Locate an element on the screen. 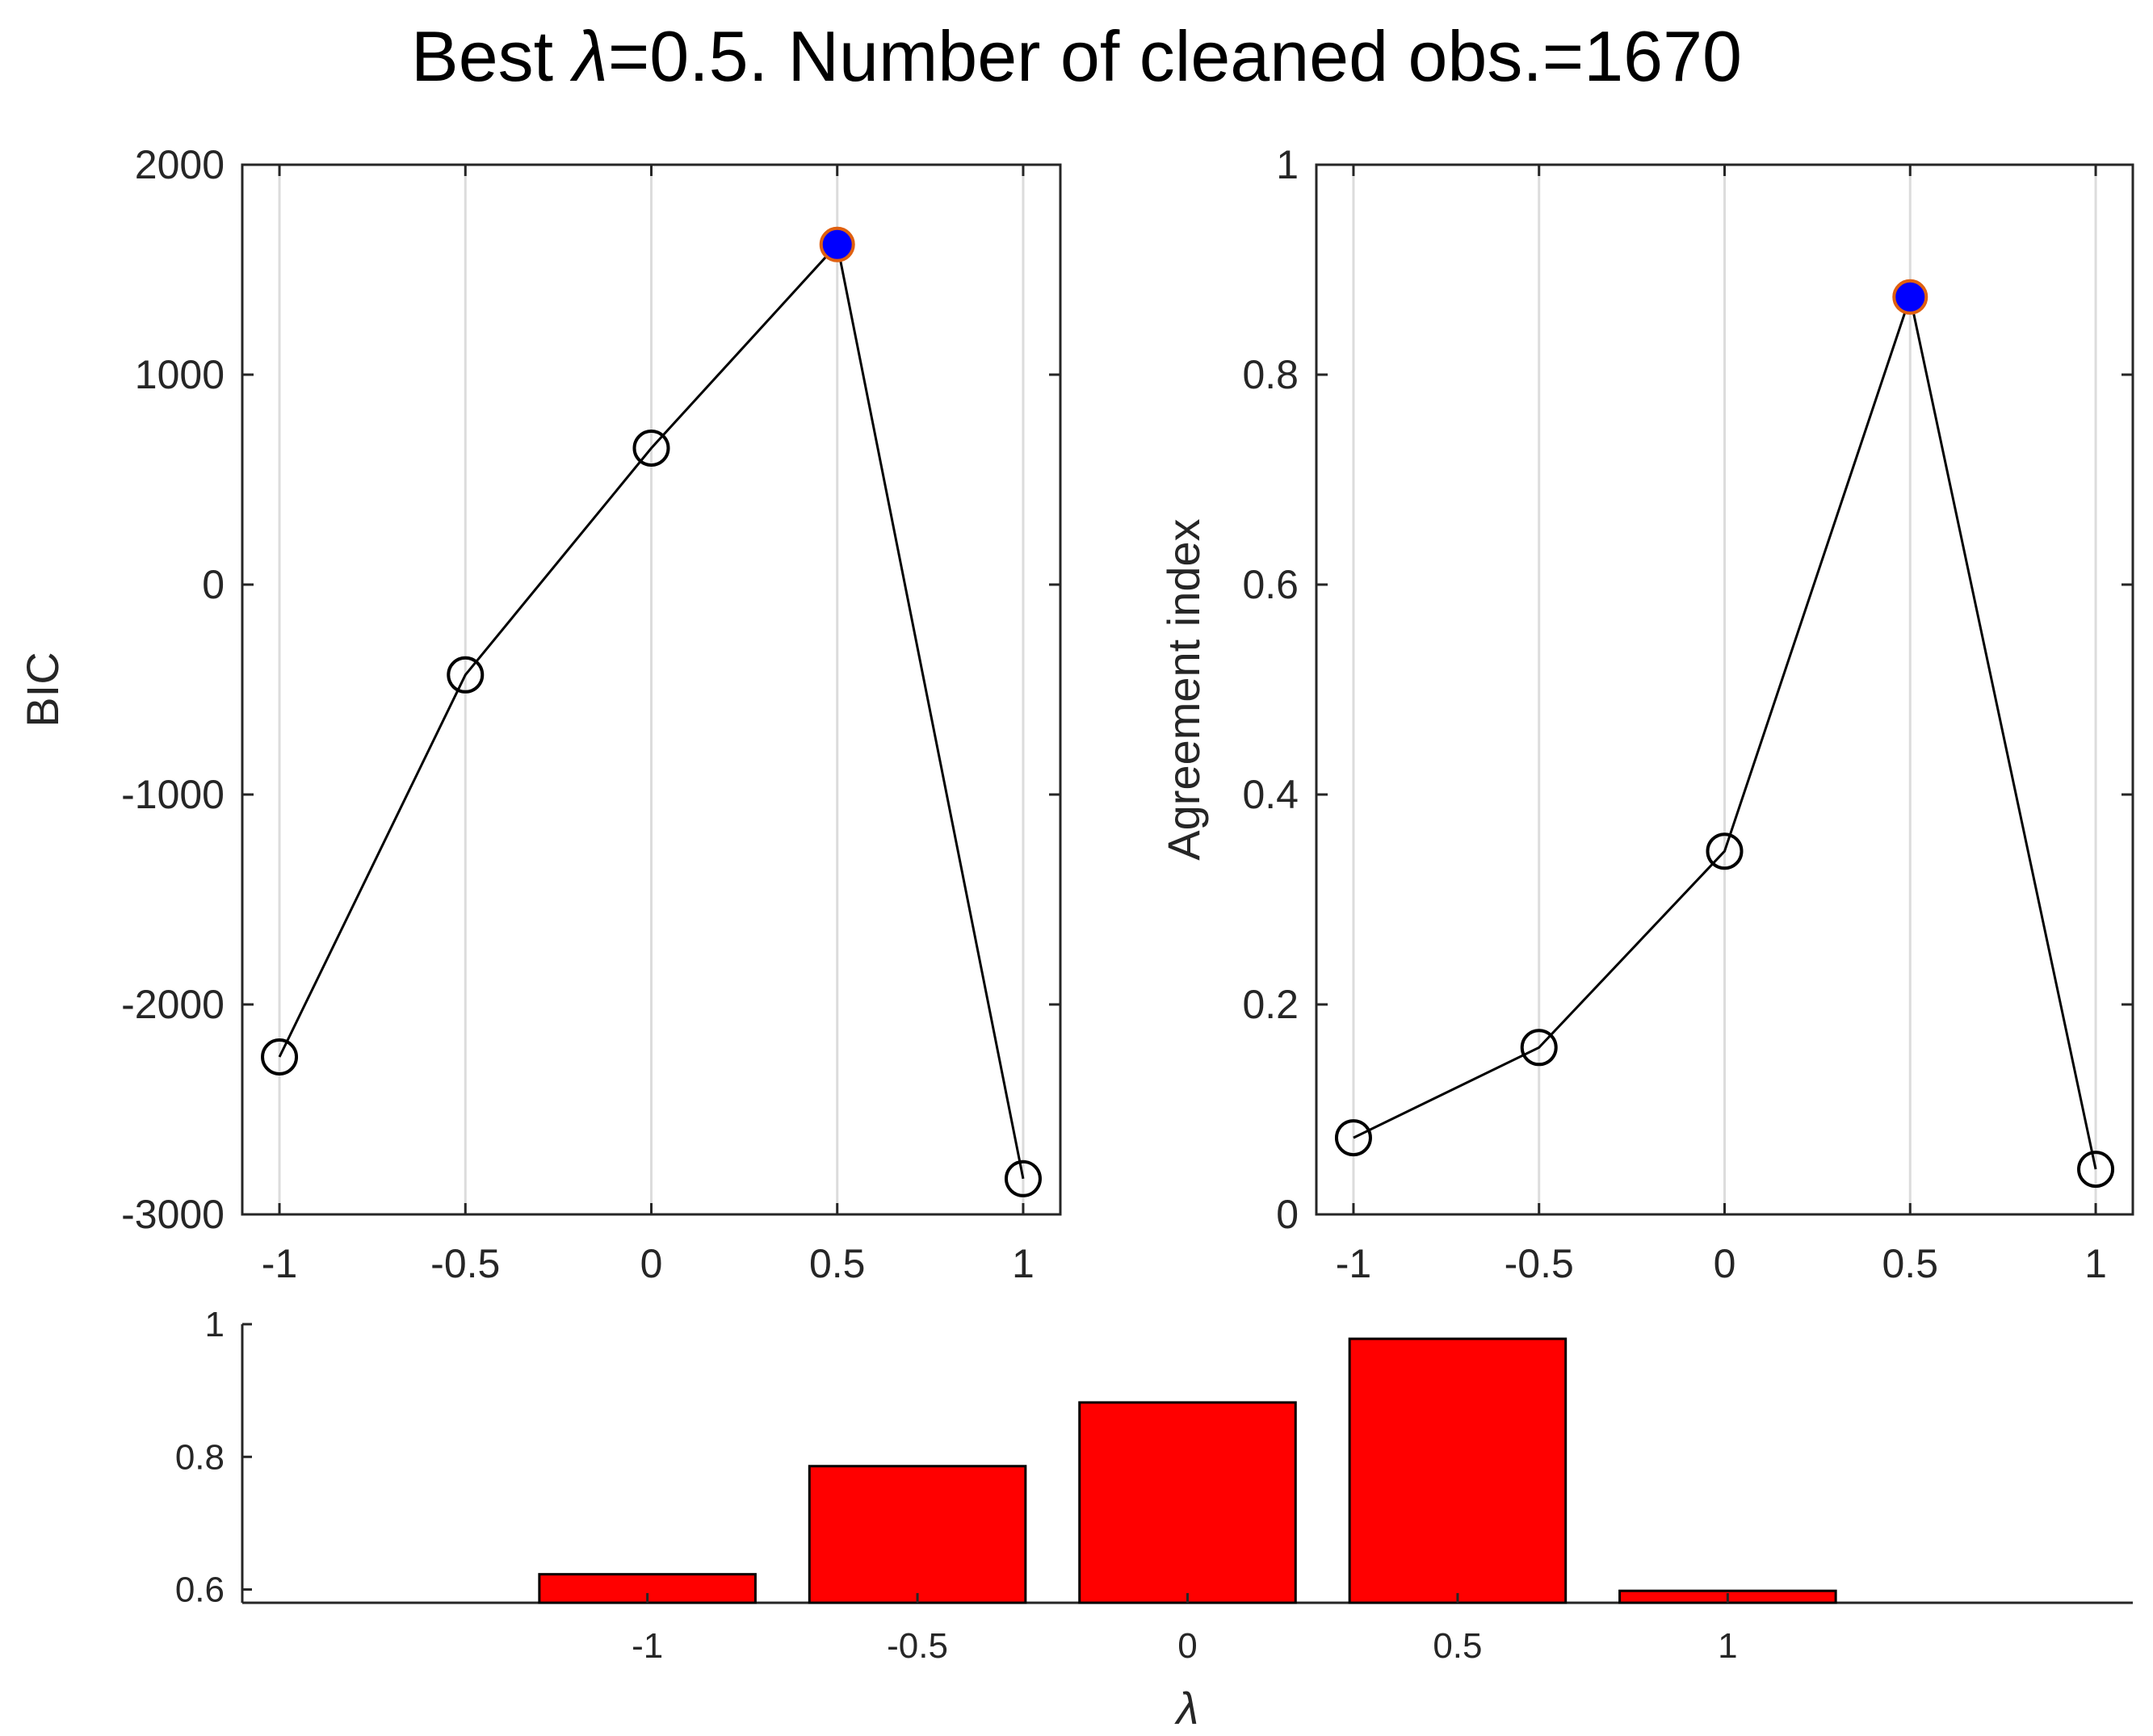  y-tick-label: -3000 is located at coordinates (173, 1214).